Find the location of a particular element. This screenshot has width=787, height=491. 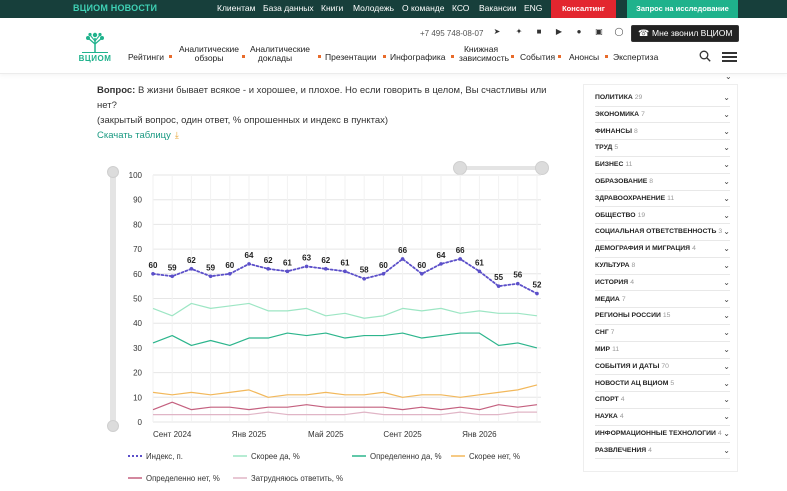

topnav-link-team: О команде is located at coordinates (423, 8).